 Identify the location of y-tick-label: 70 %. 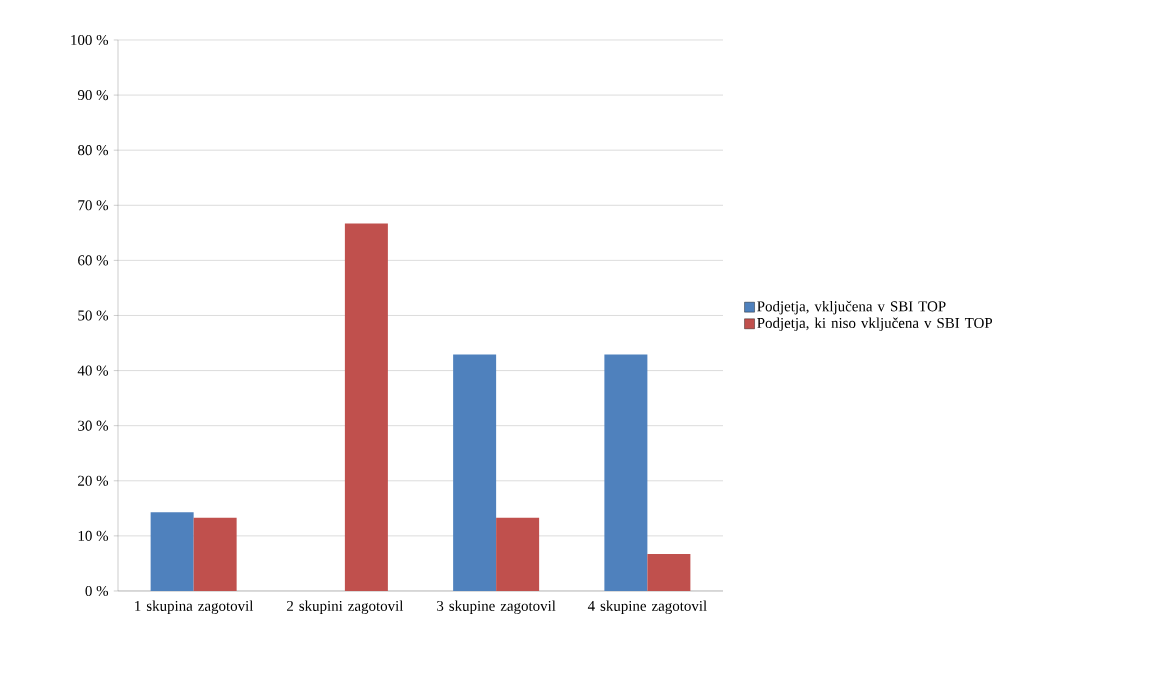
(93, 205).